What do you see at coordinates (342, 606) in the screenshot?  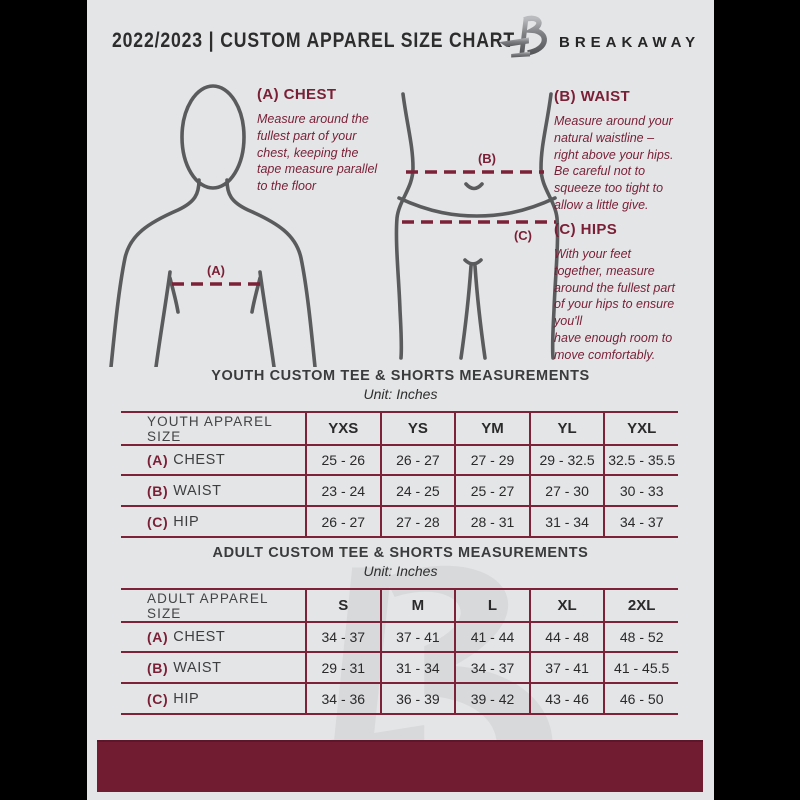 I see `size-col-s: S` at bounding box center [342, 606].